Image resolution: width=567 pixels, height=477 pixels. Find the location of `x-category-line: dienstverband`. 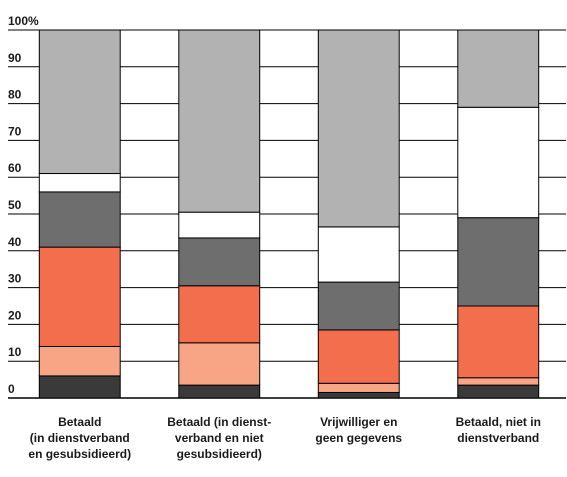

x-category-line: dienstverband is located at coordinates (498, 438).